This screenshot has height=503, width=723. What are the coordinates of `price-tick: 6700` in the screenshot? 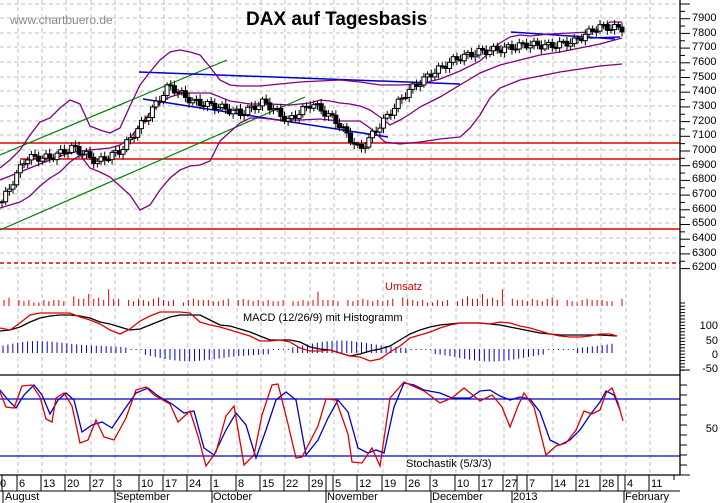 It's located at (704, 194).